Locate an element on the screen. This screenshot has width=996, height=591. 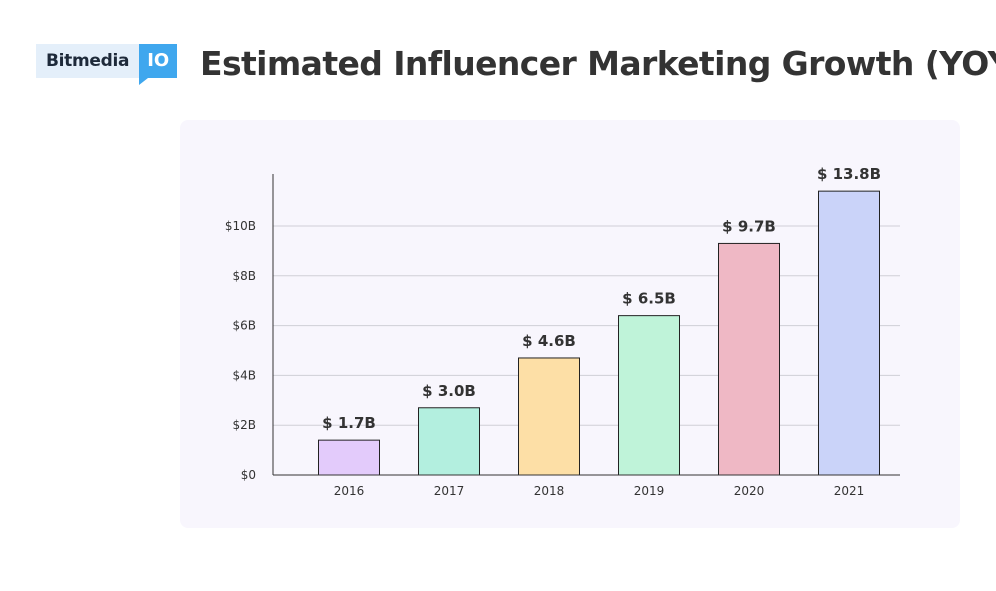
bar-2017 is located at coordinates (449, 441).